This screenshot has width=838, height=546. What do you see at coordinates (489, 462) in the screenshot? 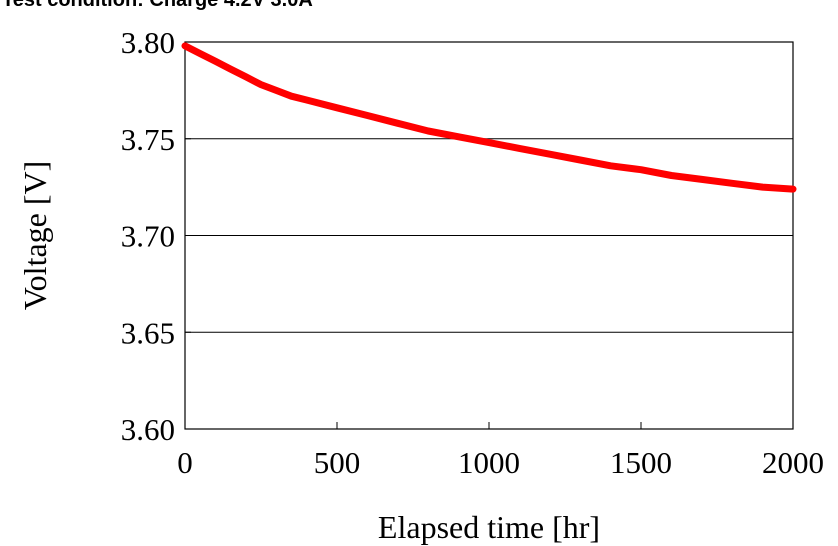
I see `x-tick-label: 1000` at bounding box center [489, 462].